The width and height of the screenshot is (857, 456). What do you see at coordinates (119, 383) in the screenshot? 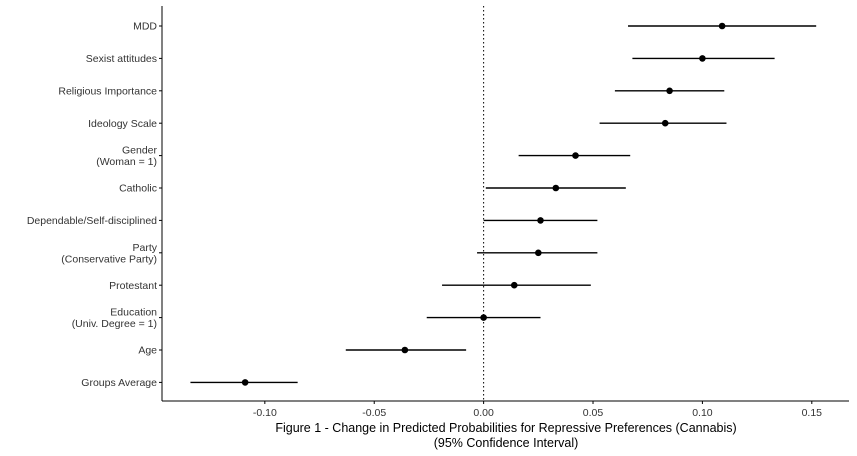
I see `y-tick-label: Groups Average` at bounding box center [119, 383].